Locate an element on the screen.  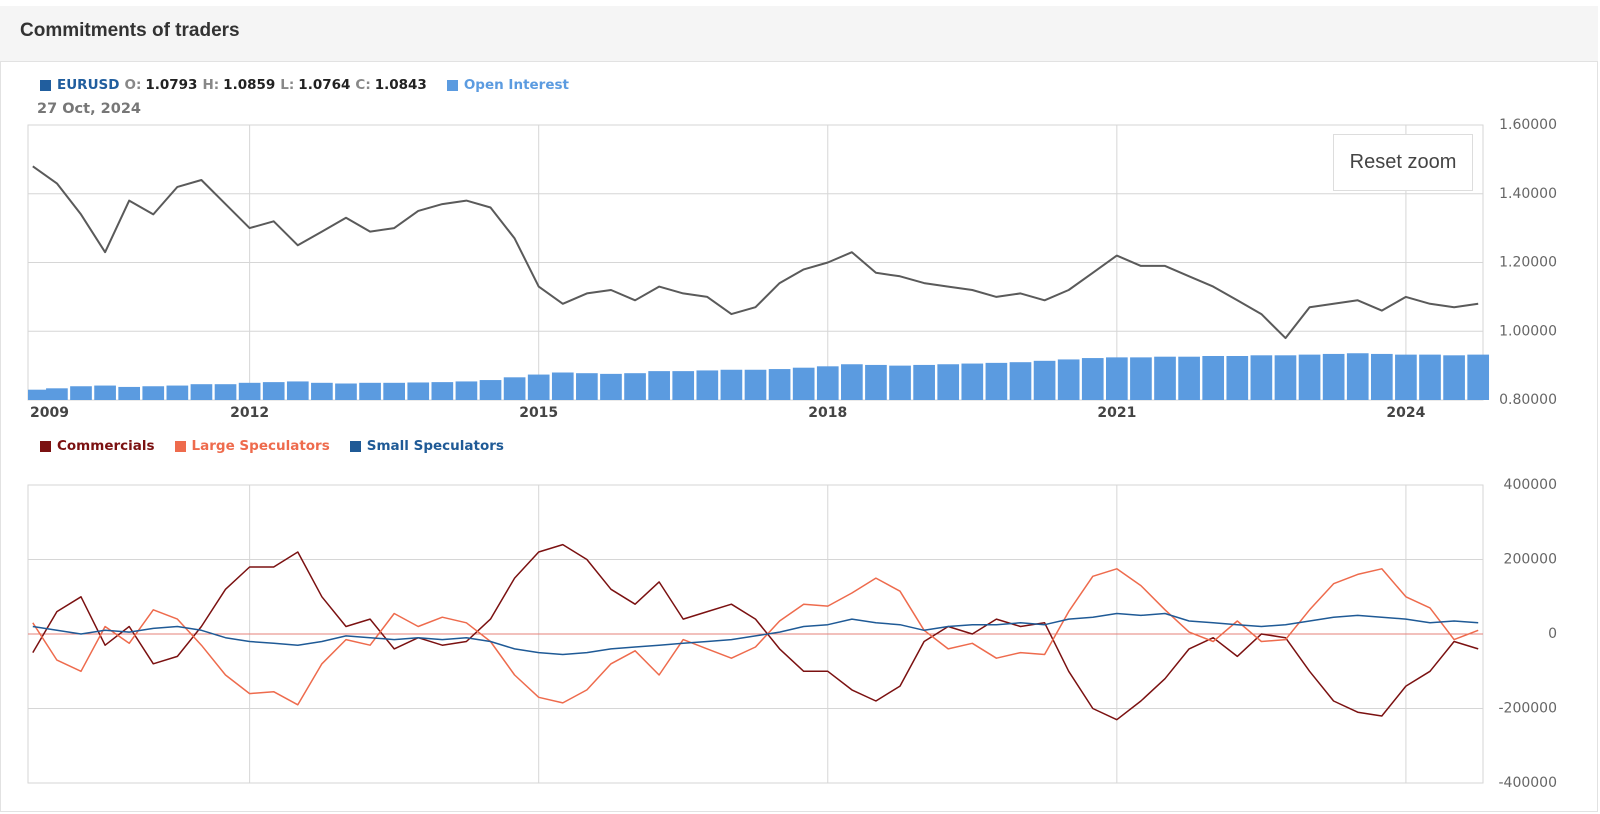
reset-zoom-button: Reset zoom is located at coordinates (1403, 162).